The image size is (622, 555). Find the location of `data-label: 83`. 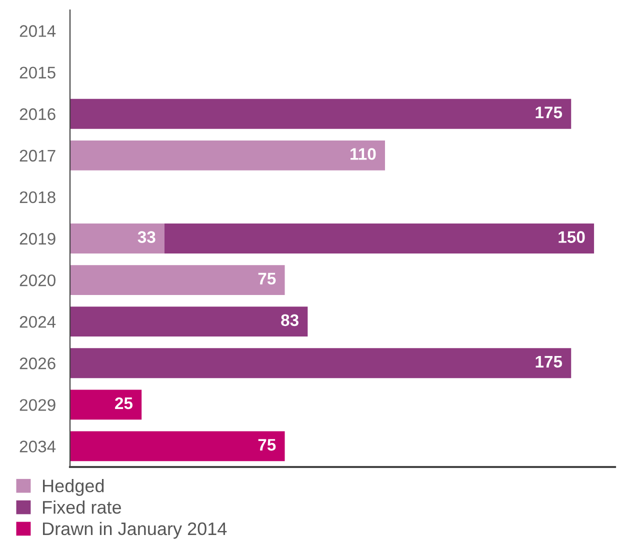

data-label: 83 is located at coordinates (289, 320).